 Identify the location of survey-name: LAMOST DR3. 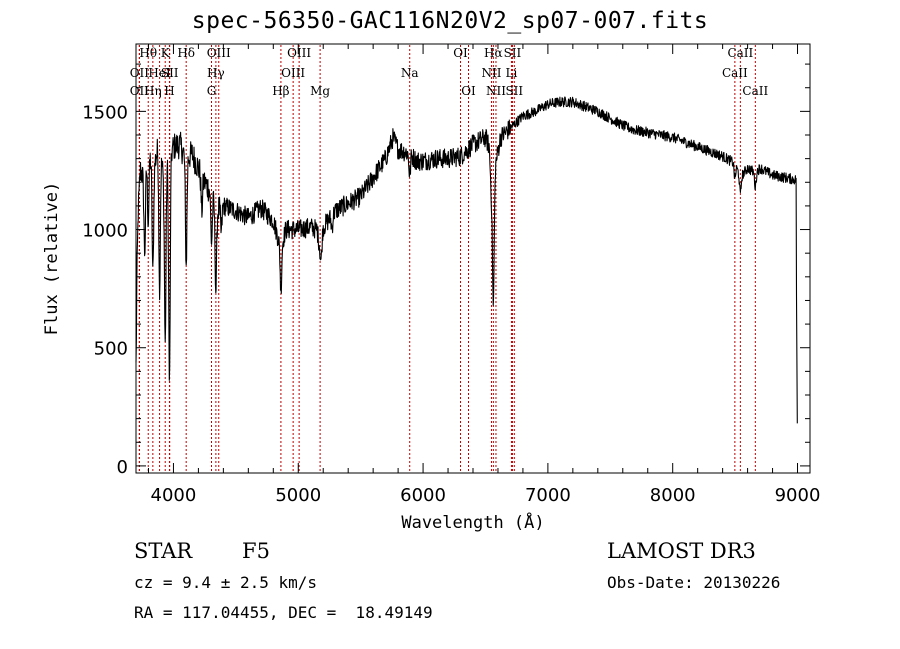
(681, 551).